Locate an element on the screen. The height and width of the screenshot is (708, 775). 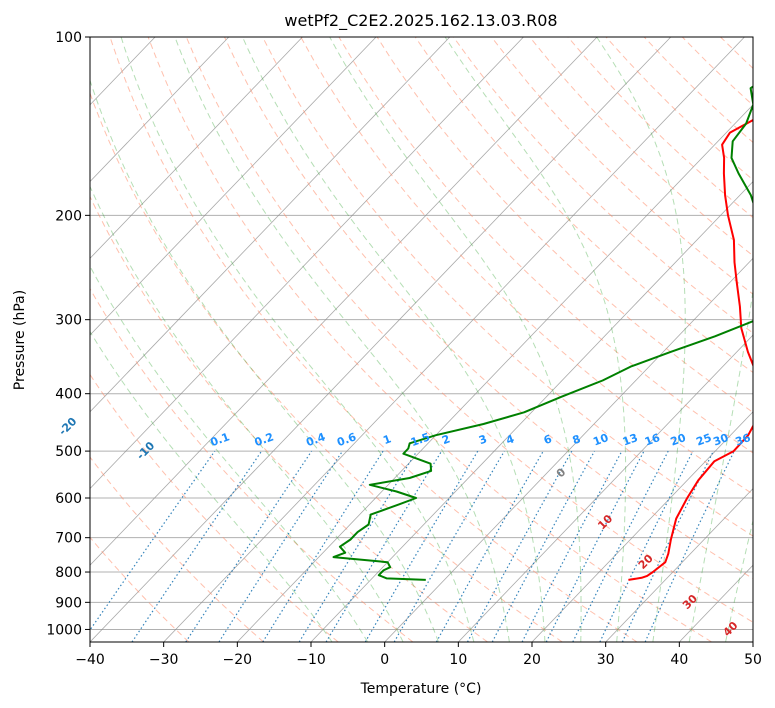
moist-adiabat-label: 30 is located at coordinates (690, 602).